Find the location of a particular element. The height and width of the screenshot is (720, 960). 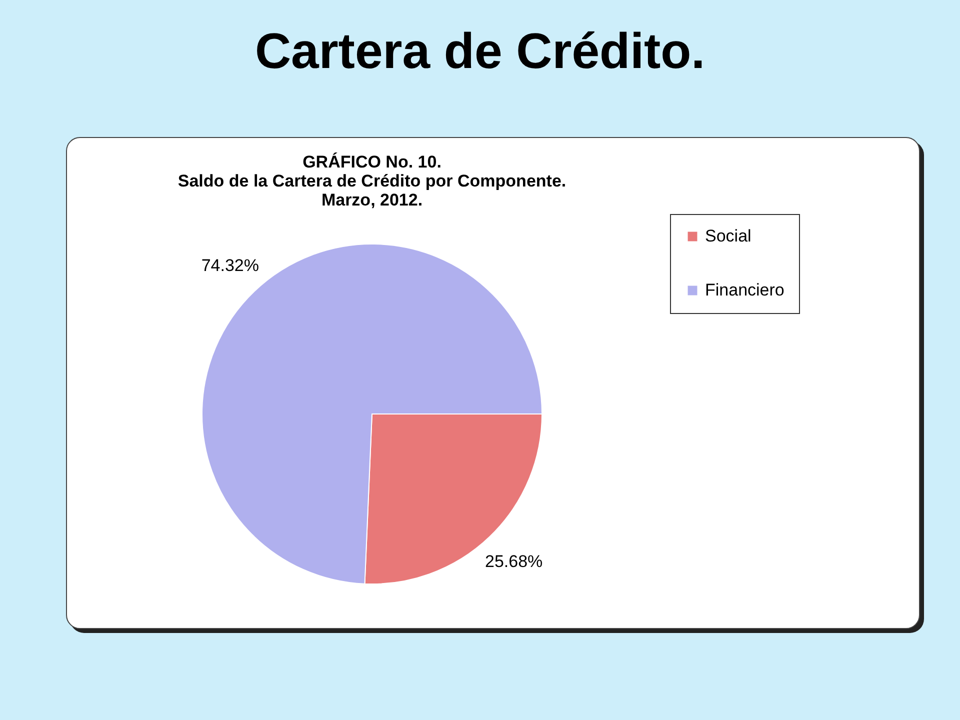

chart-title: Cartera de Crédito. is located at coordinates (480, 51).